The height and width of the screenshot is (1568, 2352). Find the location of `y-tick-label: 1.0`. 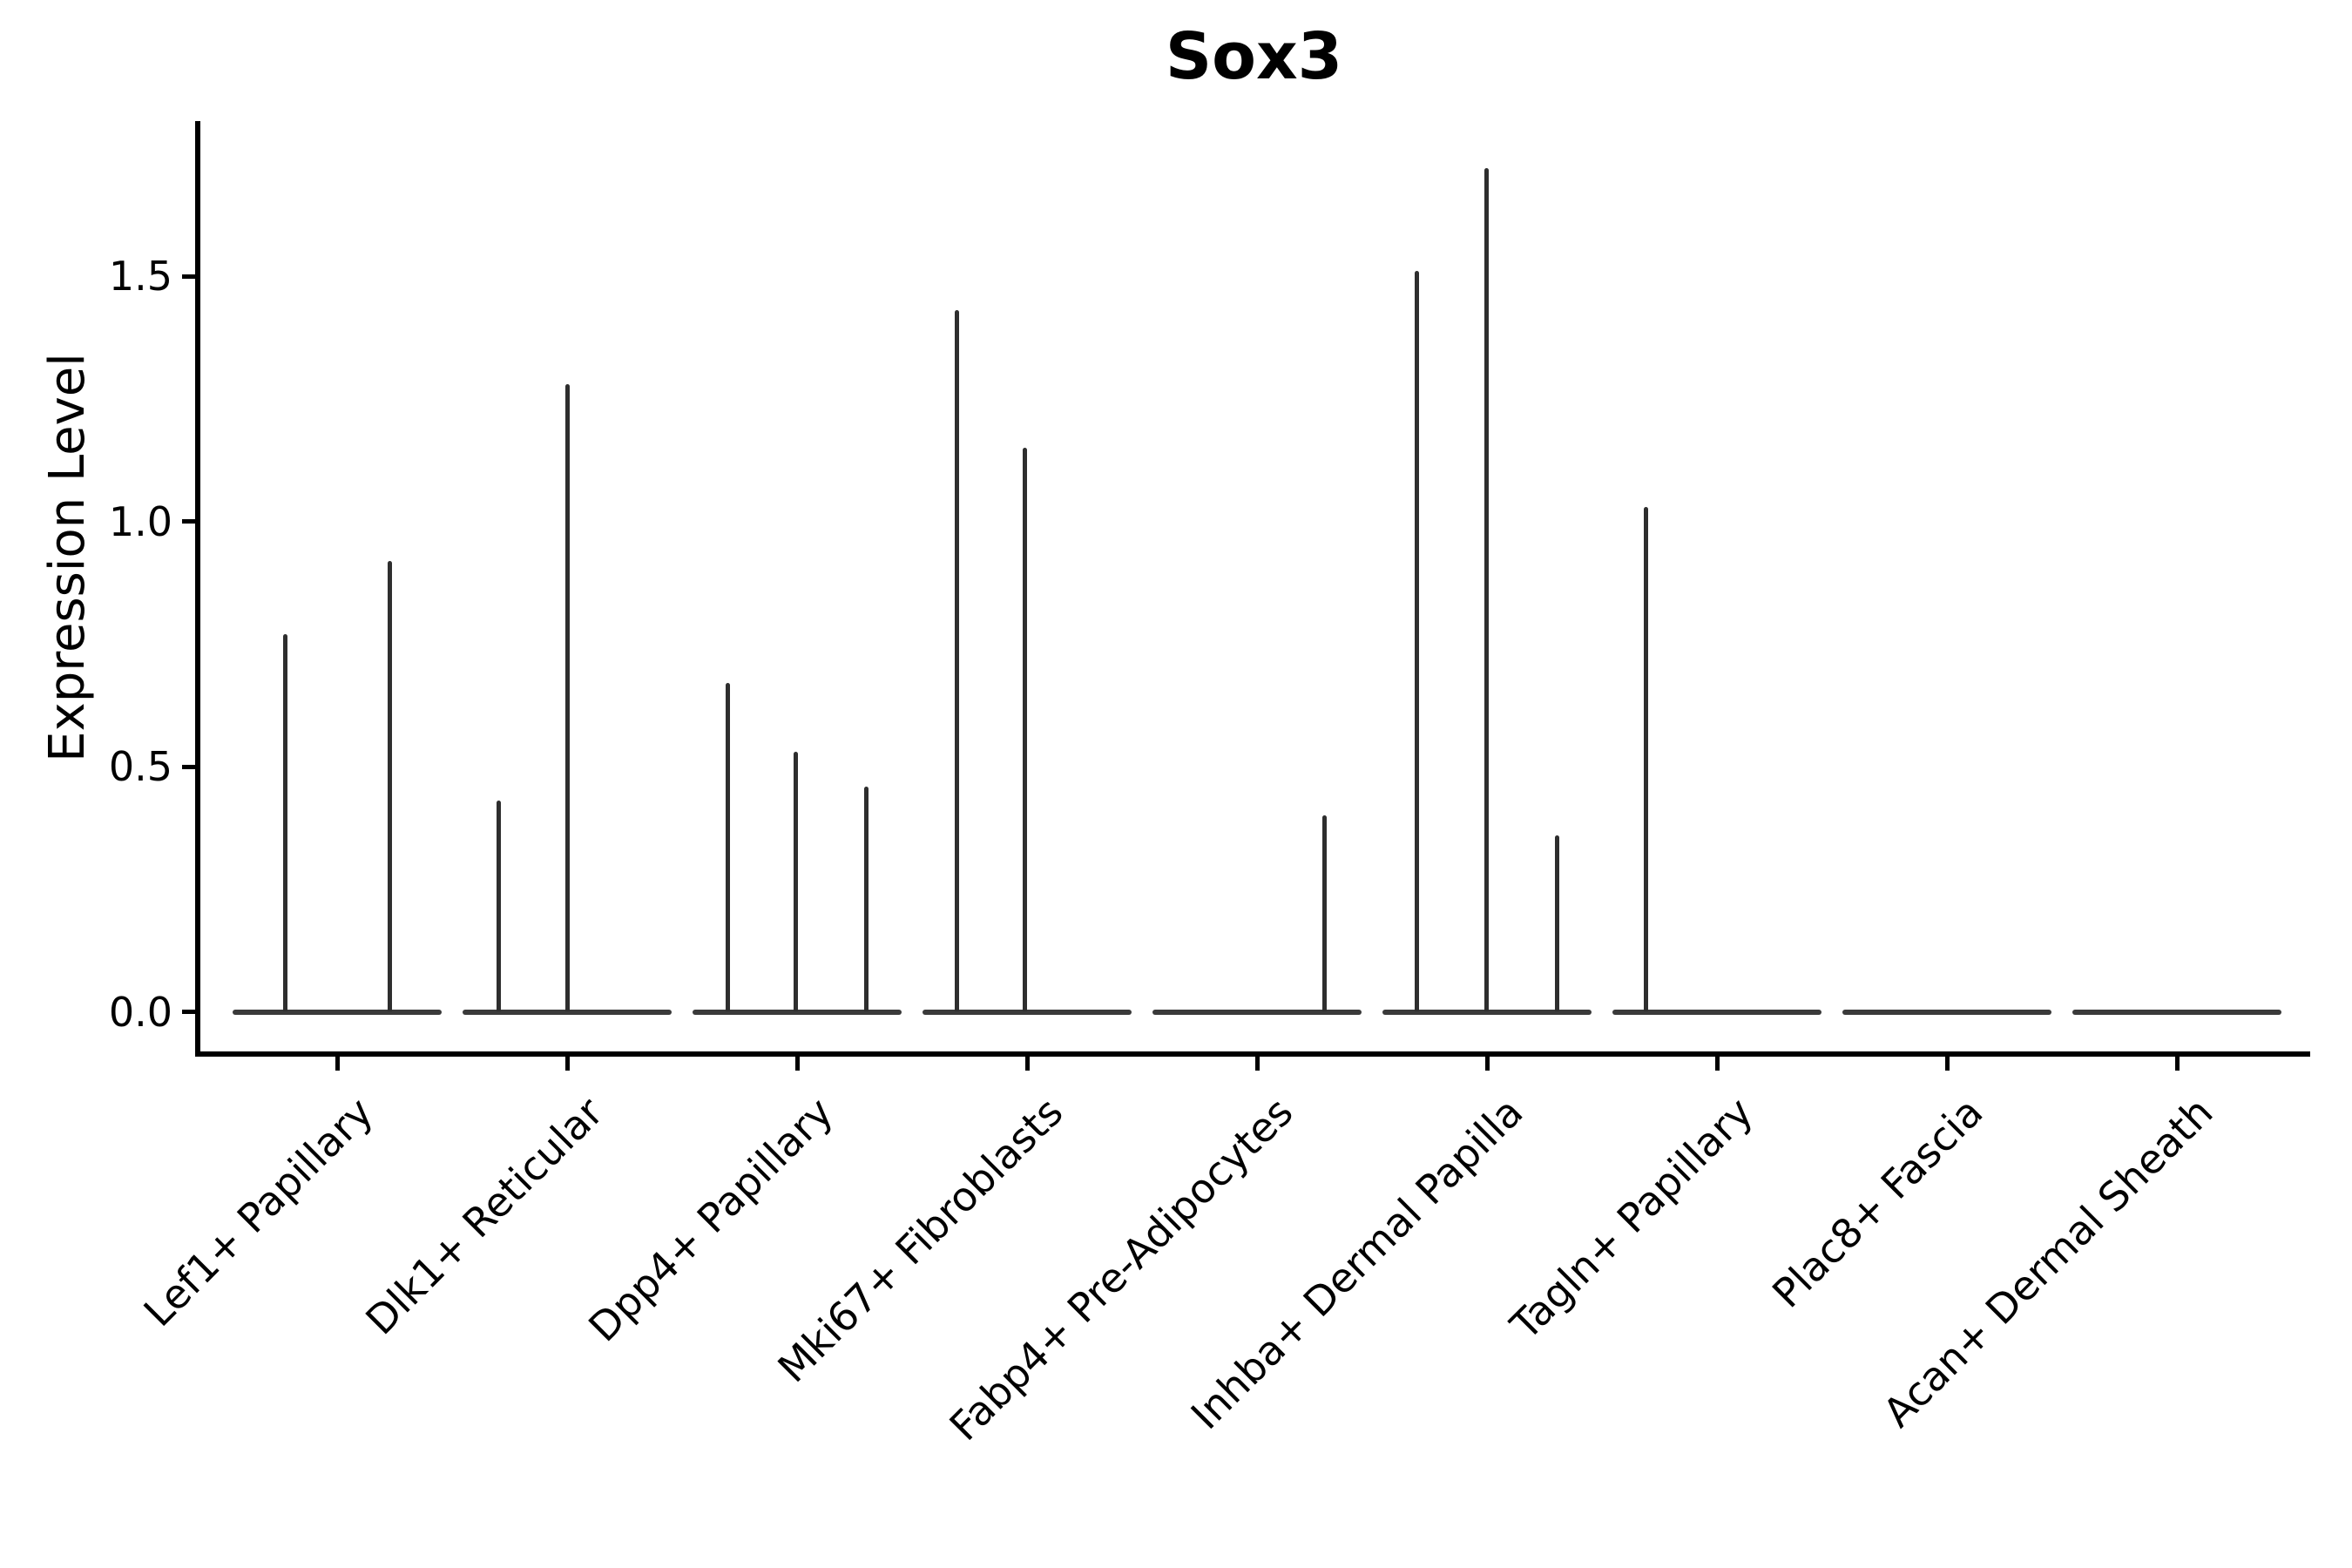

y-tick-label: 1.0 is located at coordinates (140, 521).